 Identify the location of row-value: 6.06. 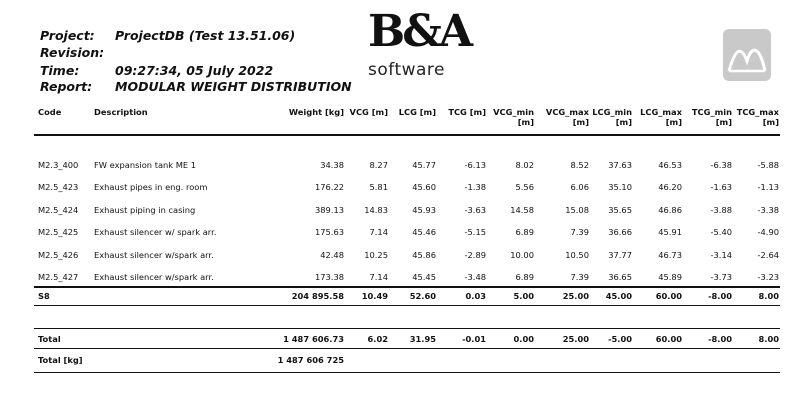
(579, 187).